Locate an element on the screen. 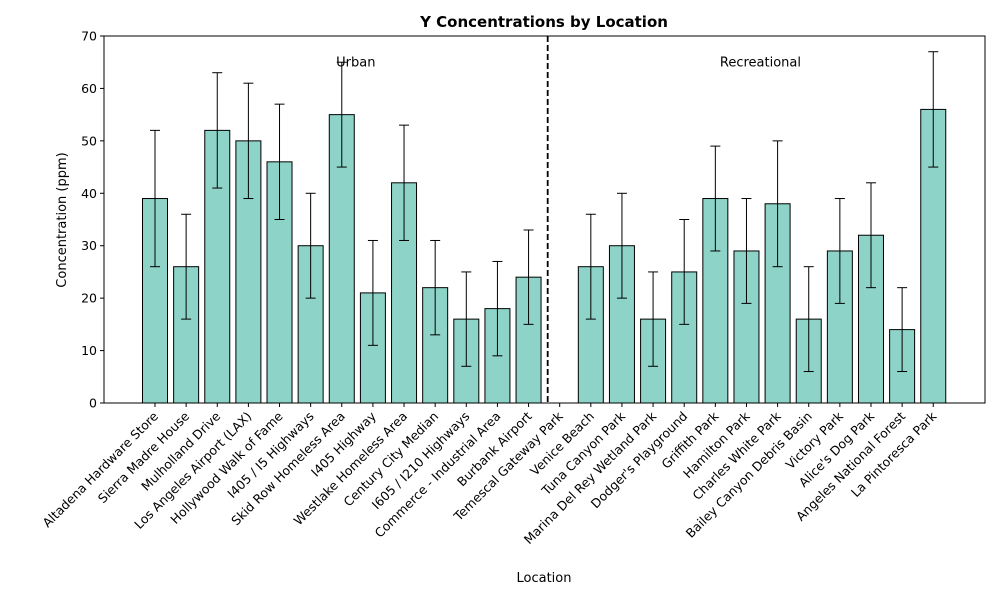 The image size is (1000, 600). y-tick-label: 0 is located at coordinates (93, 403).